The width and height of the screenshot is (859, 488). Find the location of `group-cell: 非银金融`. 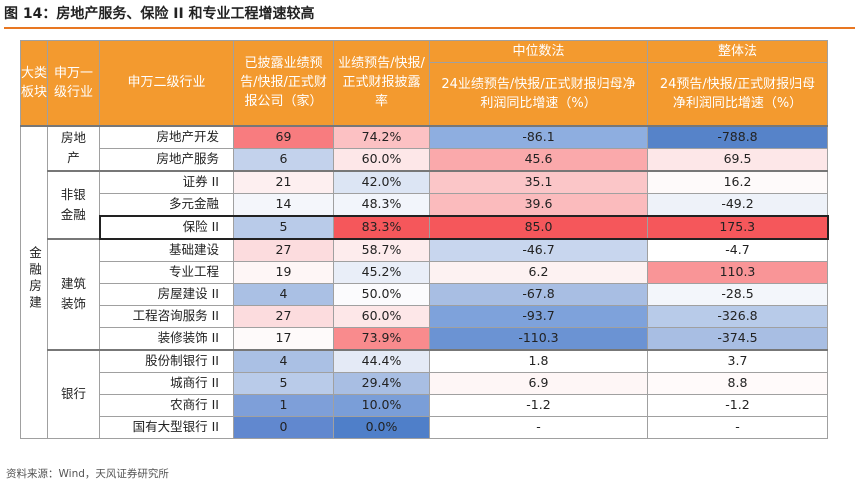

group-cell: 非银金融 is located at coordinates (73, 204).